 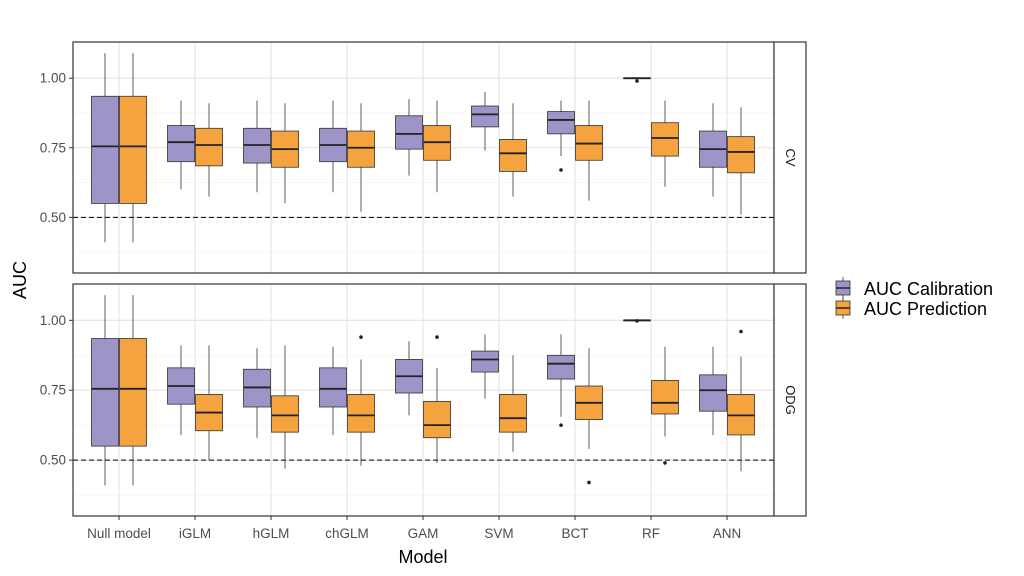 I want to click on legend-label: AUC Prediction, so click(x=925, y=309).